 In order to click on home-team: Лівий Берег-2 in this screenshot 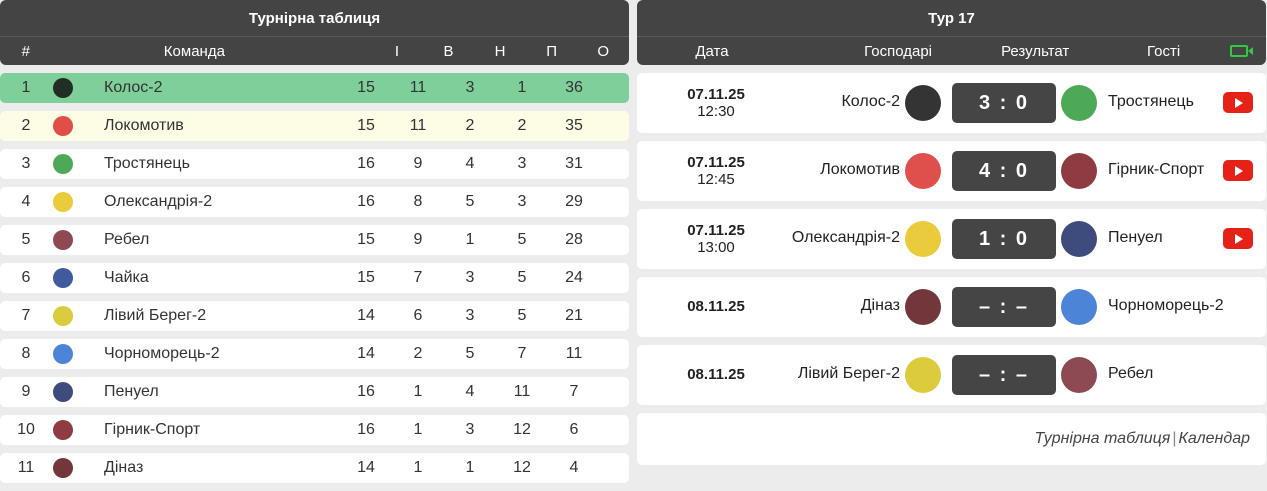, I will do `click(848, 373)`.